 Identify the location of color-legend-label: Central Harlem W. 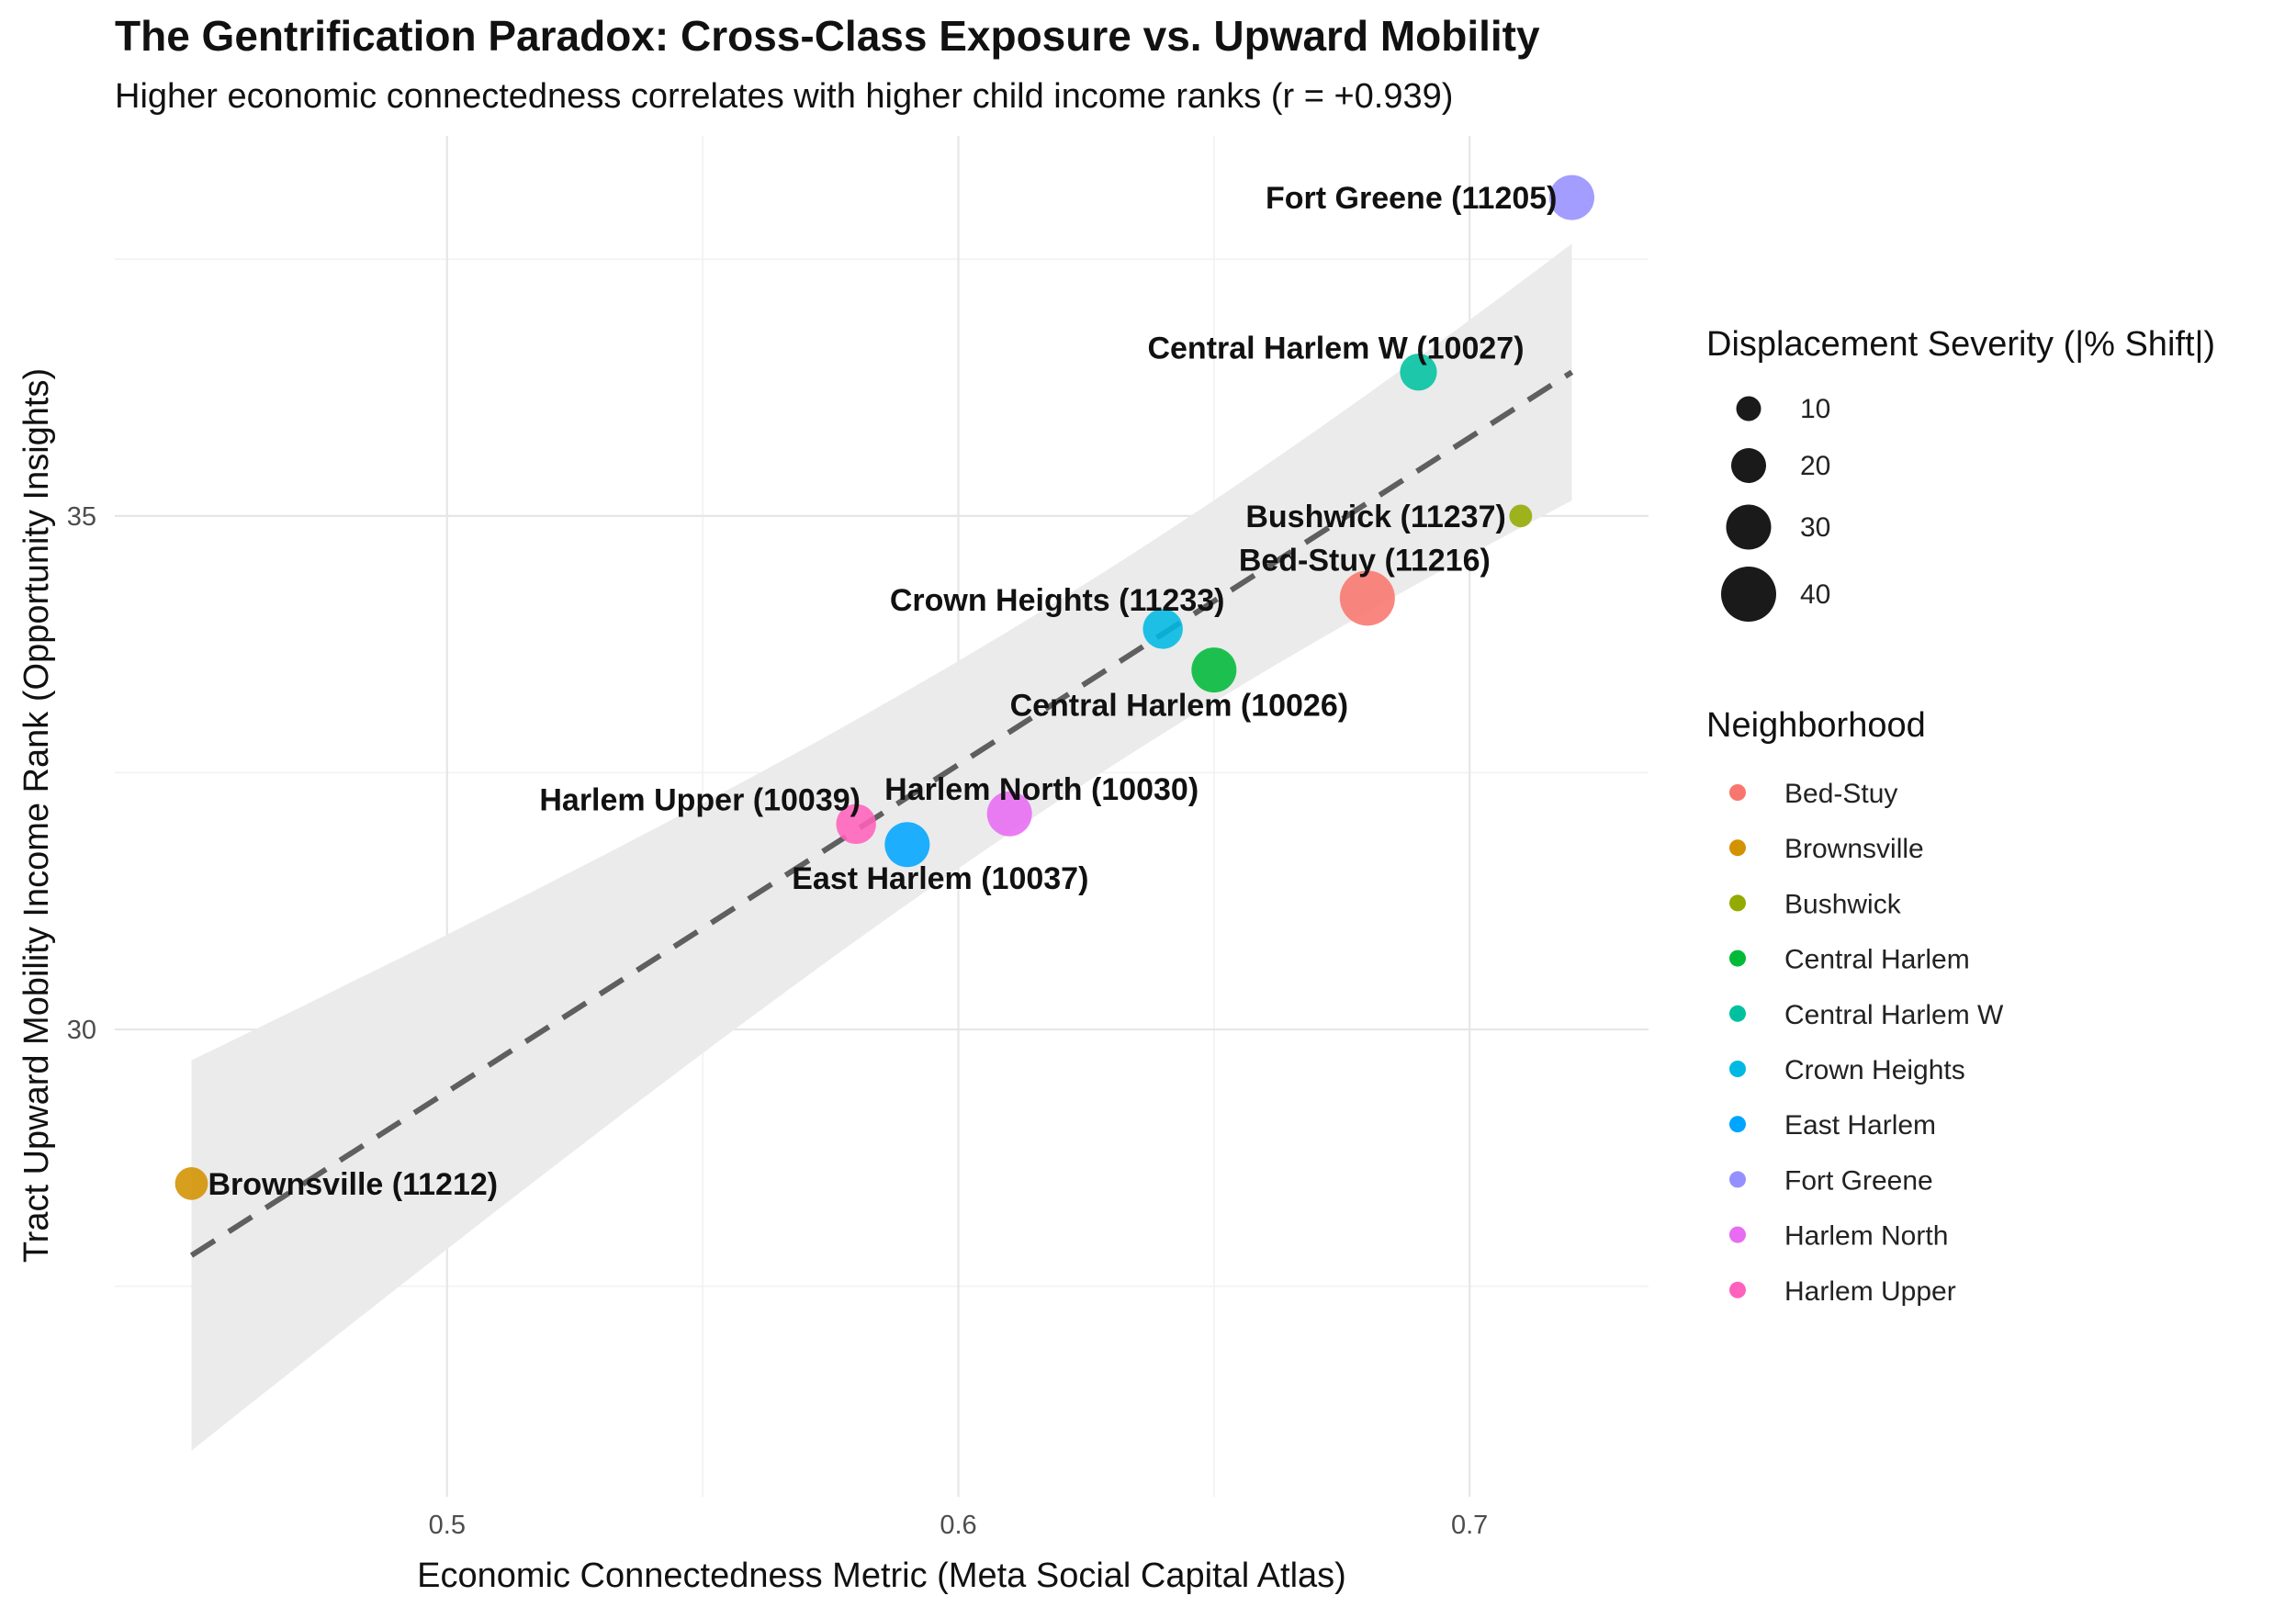
(1894, 1015).